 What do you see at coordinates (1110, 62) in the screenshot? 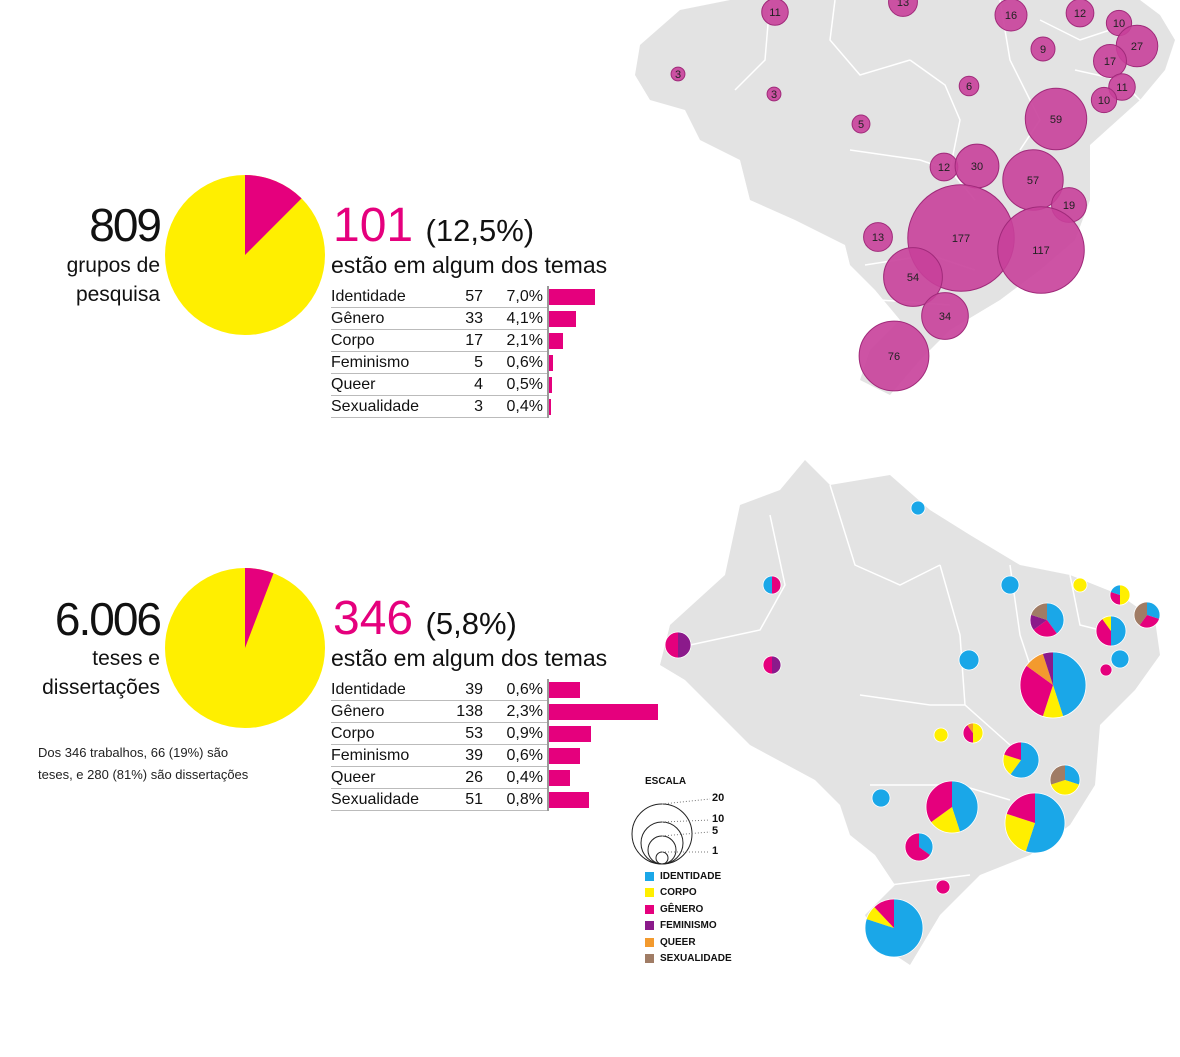
I see `bubble-label: 17` at bounding box center [1110, 62].